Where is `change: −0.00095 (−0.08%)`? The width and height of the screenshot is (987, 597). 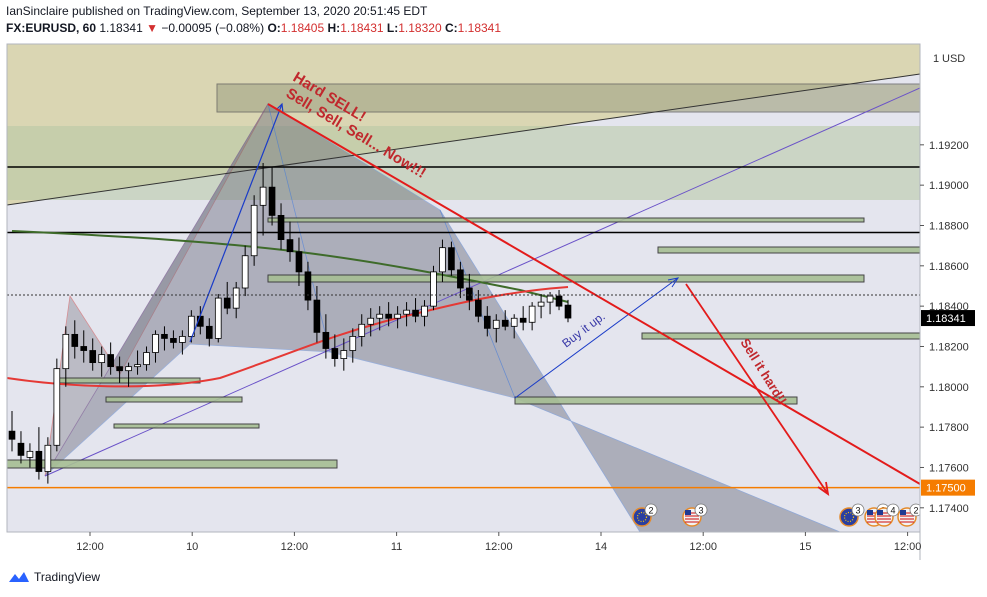
change: −0.00095 (−0.08%) is located at coordinates (213, 28).